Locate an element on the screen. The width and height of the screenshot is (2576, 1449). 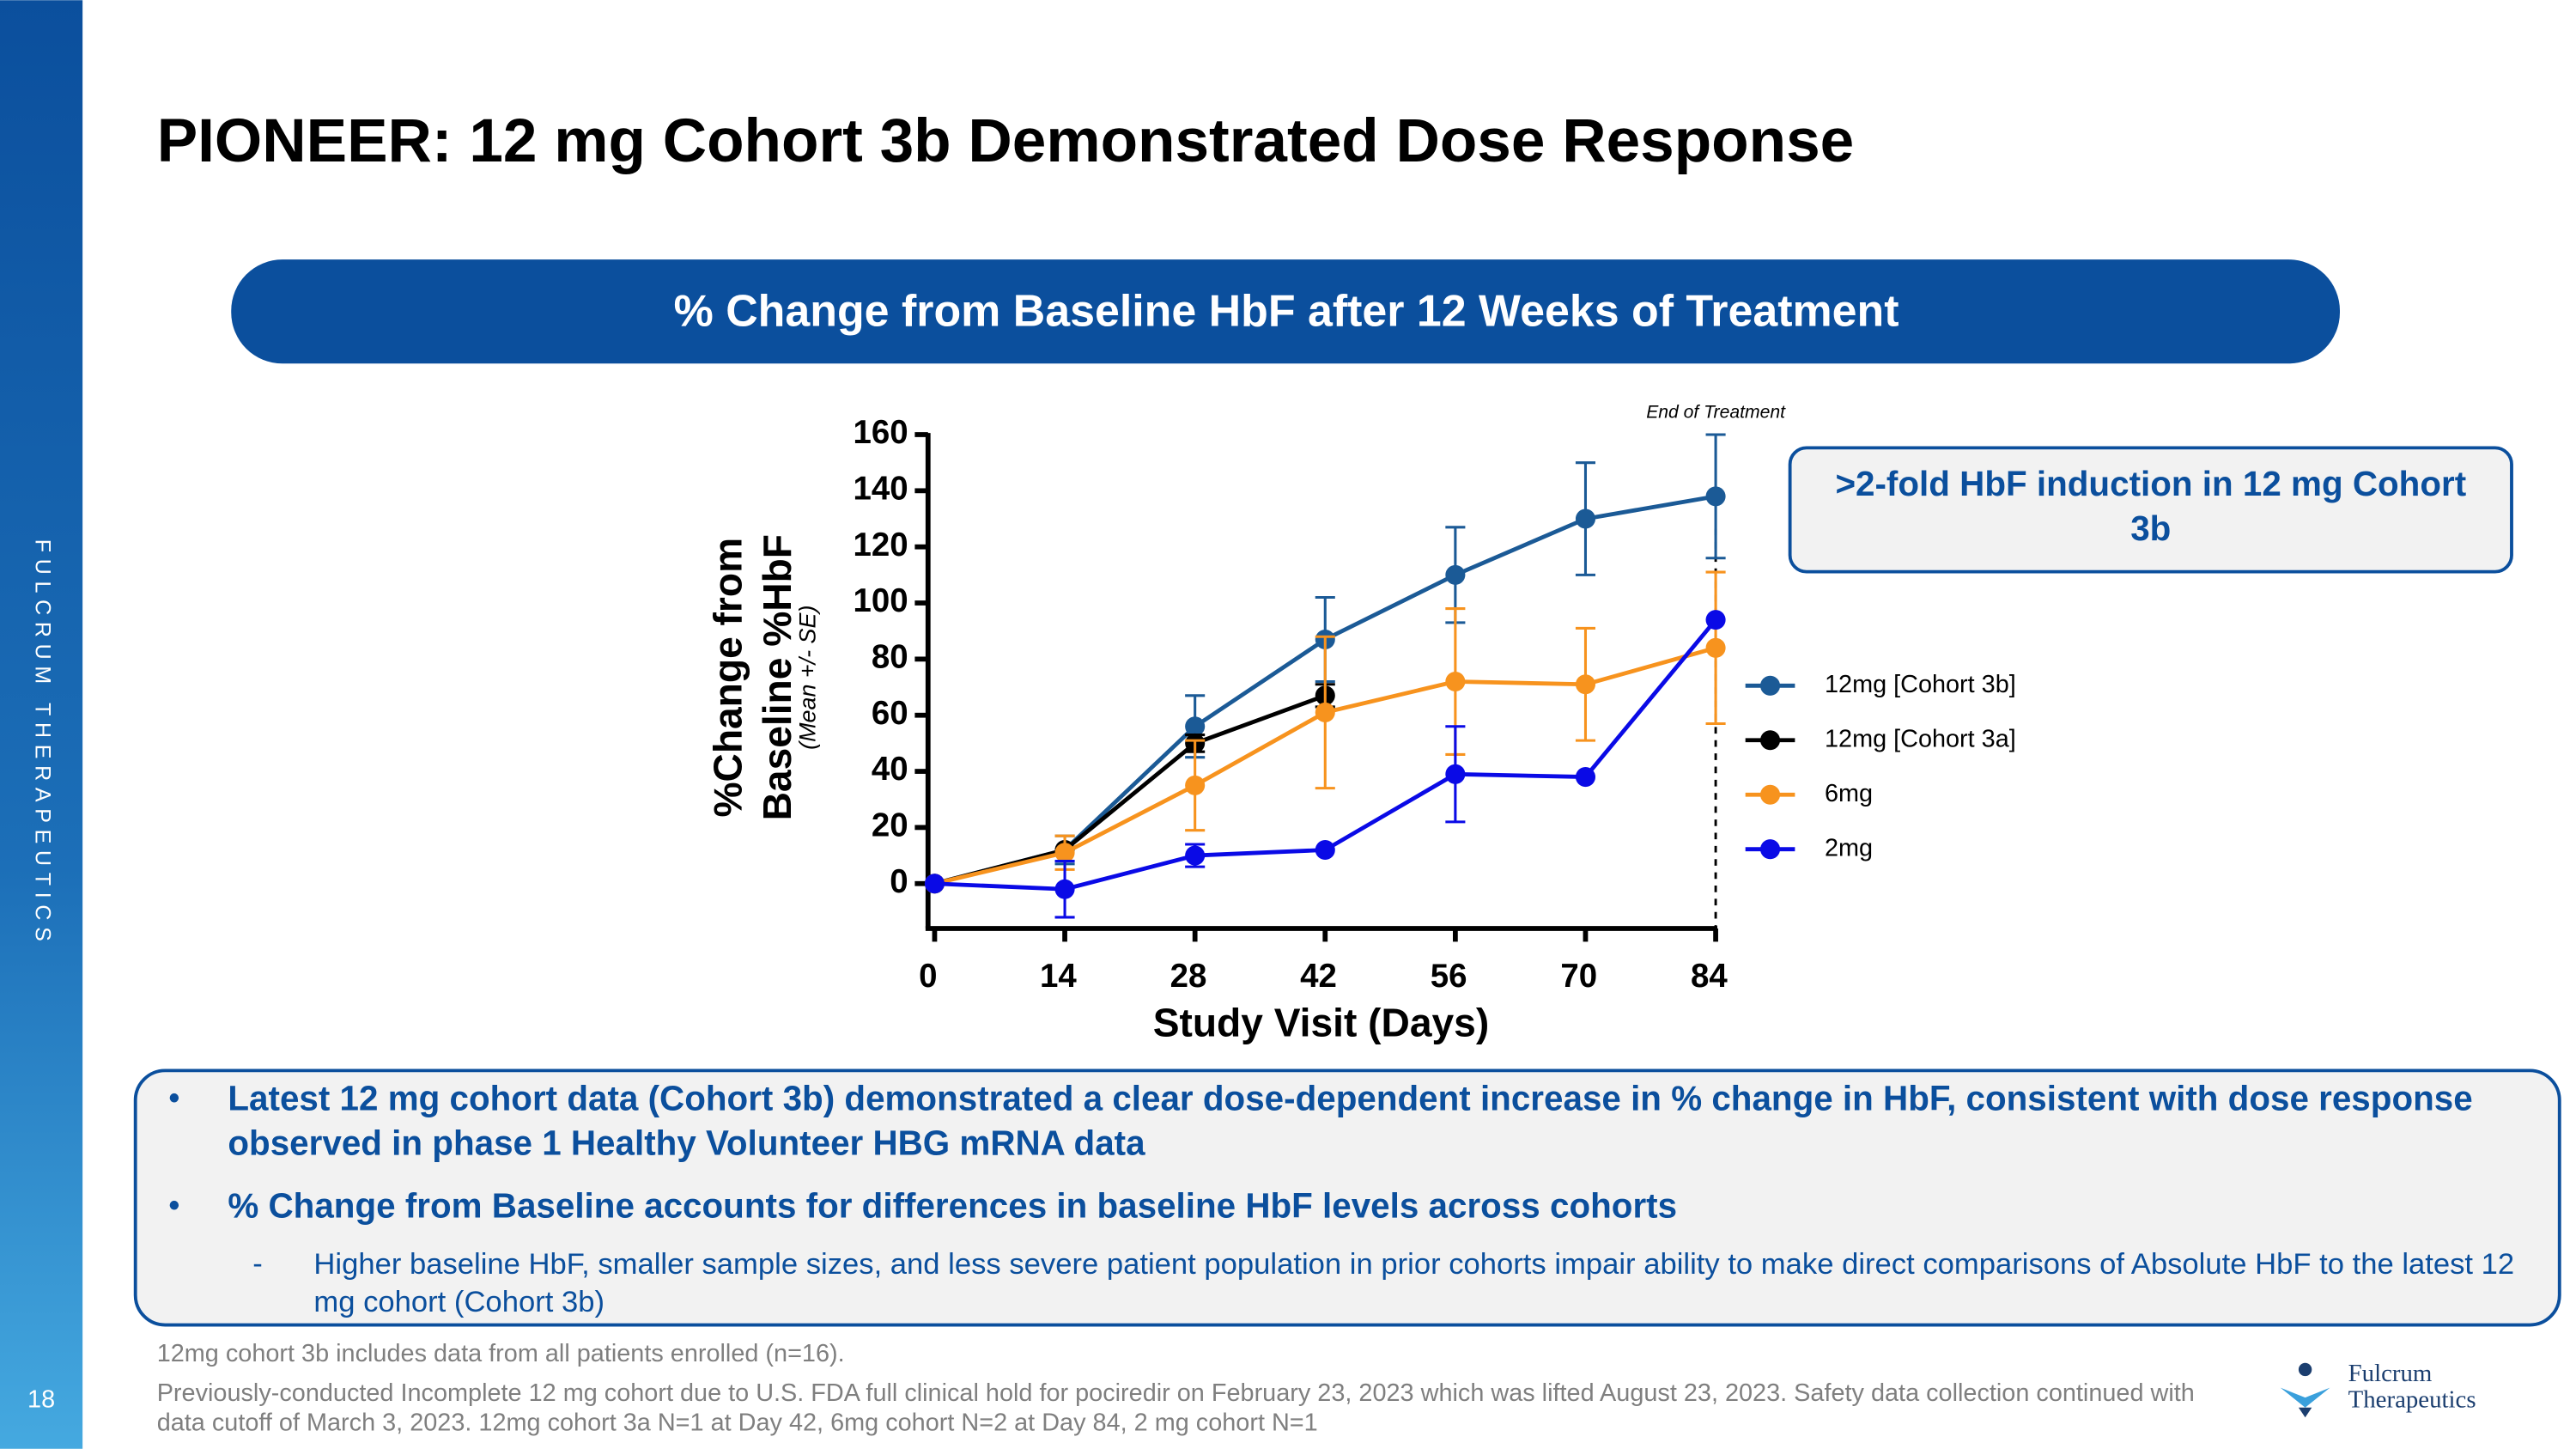
x-tick-label: 70 is located at coordinates (1579, 977).